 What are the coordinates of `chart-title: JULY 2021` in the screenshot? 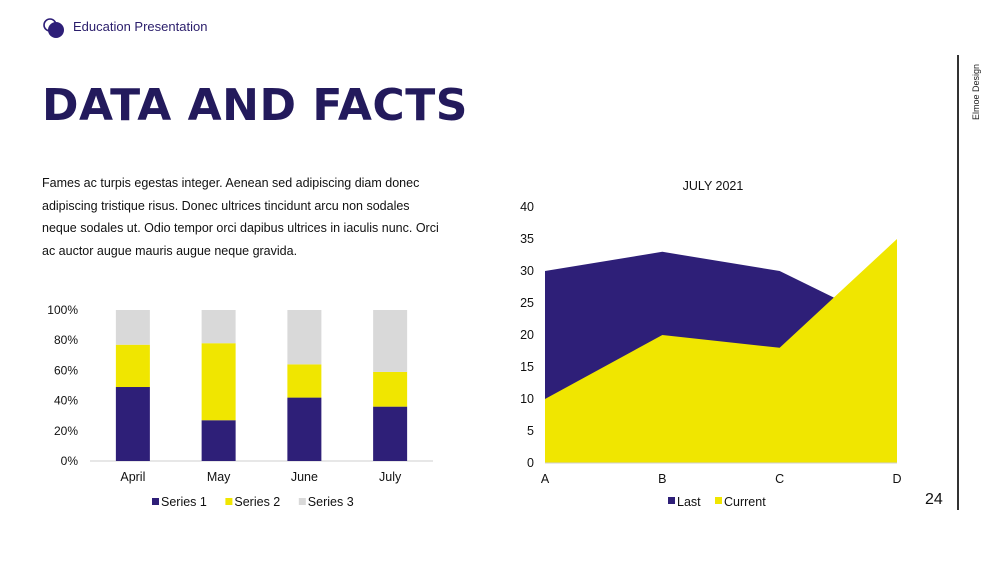 It's located at (713, 186).